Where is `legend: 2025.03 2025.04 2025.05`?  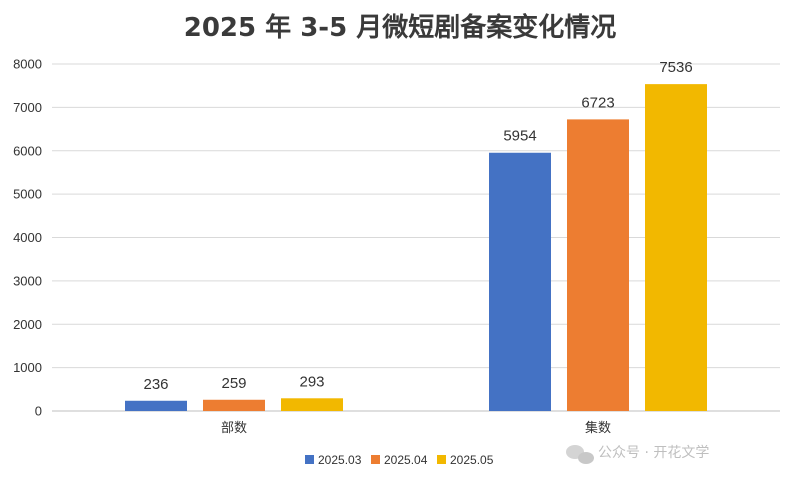 legend: 2025.03 2025.04 2025.05 is located at coordinates (399, 460).